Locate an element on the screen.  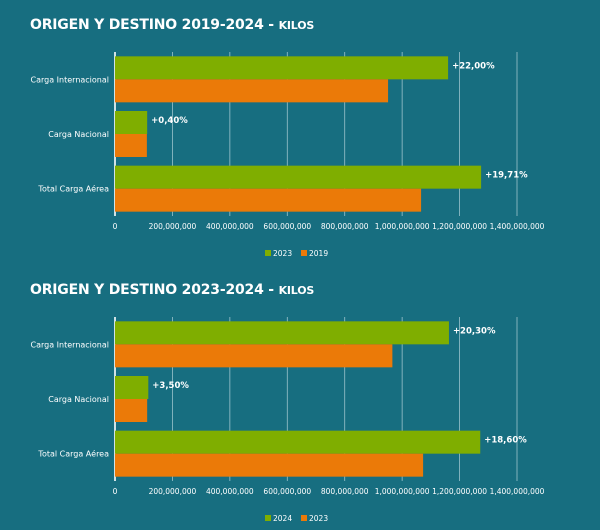
growth-annotation: +19,71% is located at coordinates (506, 176).